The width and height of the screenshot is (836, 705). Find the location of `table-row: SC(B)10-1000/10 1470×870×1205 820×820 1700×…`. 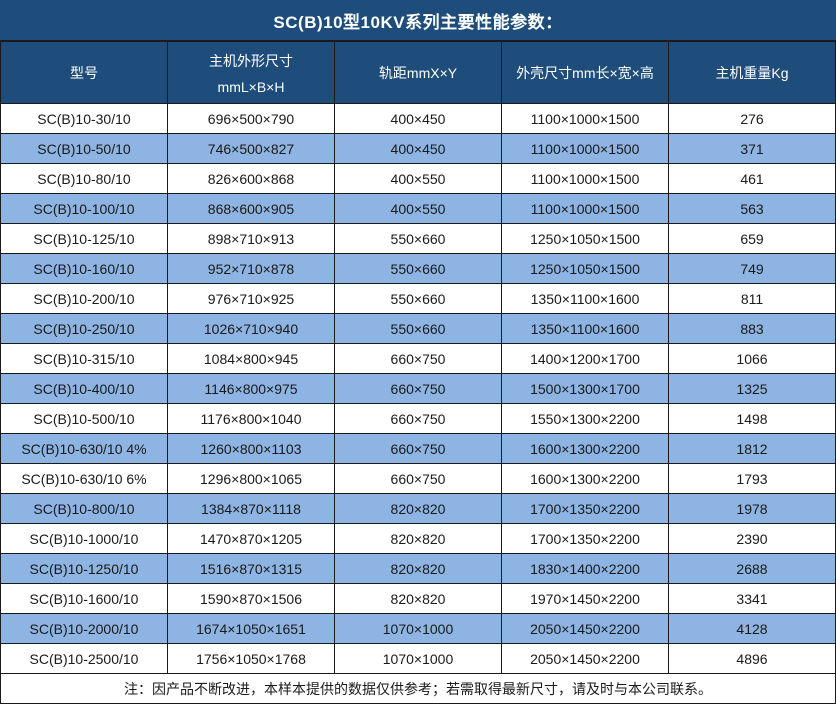

table-row: SC(B)10-1000/10 1470×870×1205 820×820 1700×… is located at coordinates (418, 538).